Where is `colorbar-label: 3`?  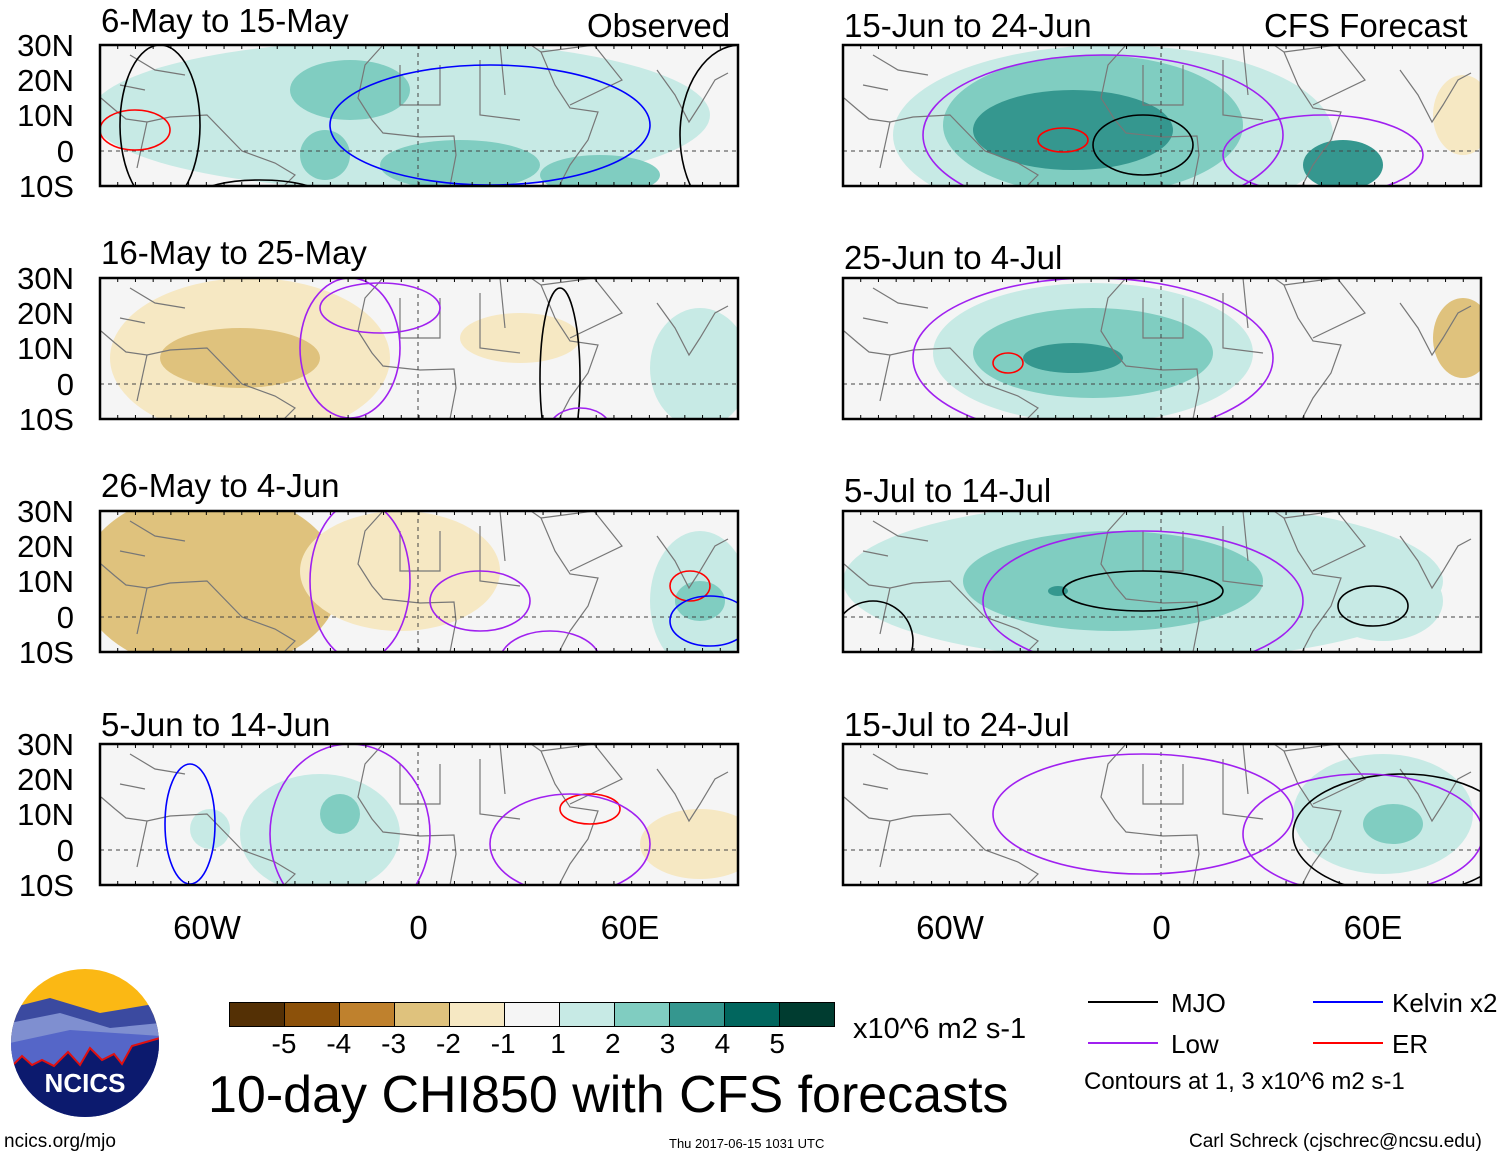 colorbar-label: 3 is located at coordinates (667, 1043).